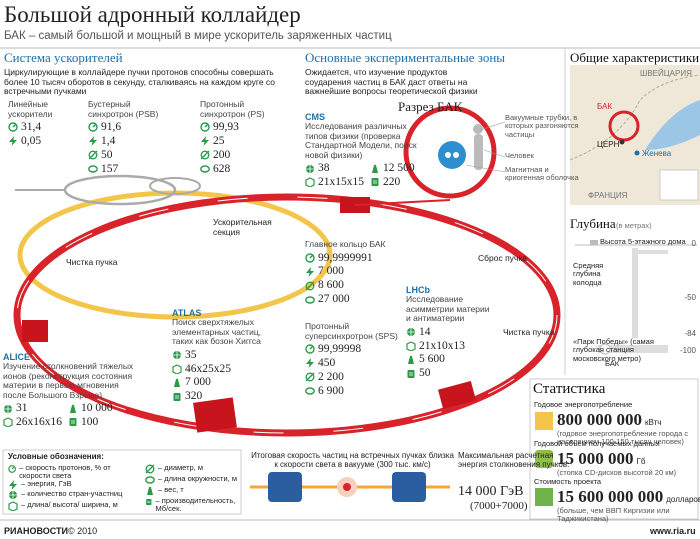 This screenshot has width=700, height=539. What do you see at coordinates (16, 357) in the screenshot?
I see `experiment-name: ALICE` at bounding box center [16, 357].